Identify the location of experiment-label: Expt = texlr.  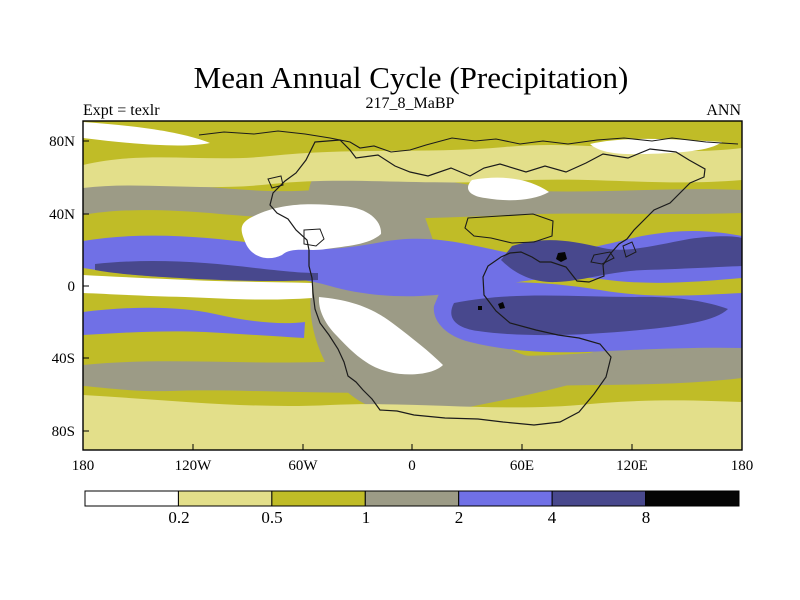
(121, 110).